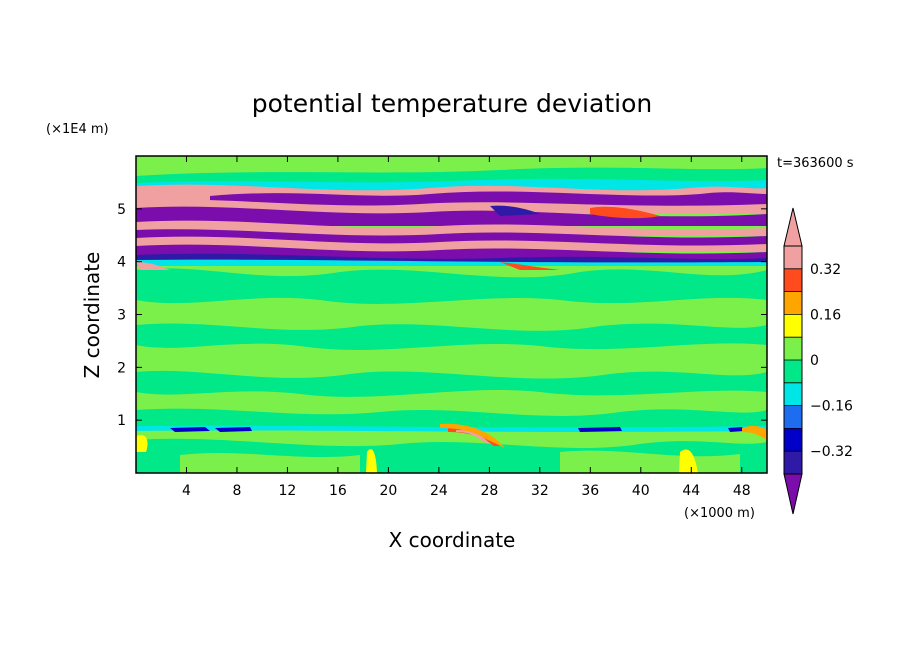 This screenshot has width=904, height=654. Describe the element at coordinates (77, 129) in the screenshot. I see `y-unit-label: (×1E4 m)` at that location.